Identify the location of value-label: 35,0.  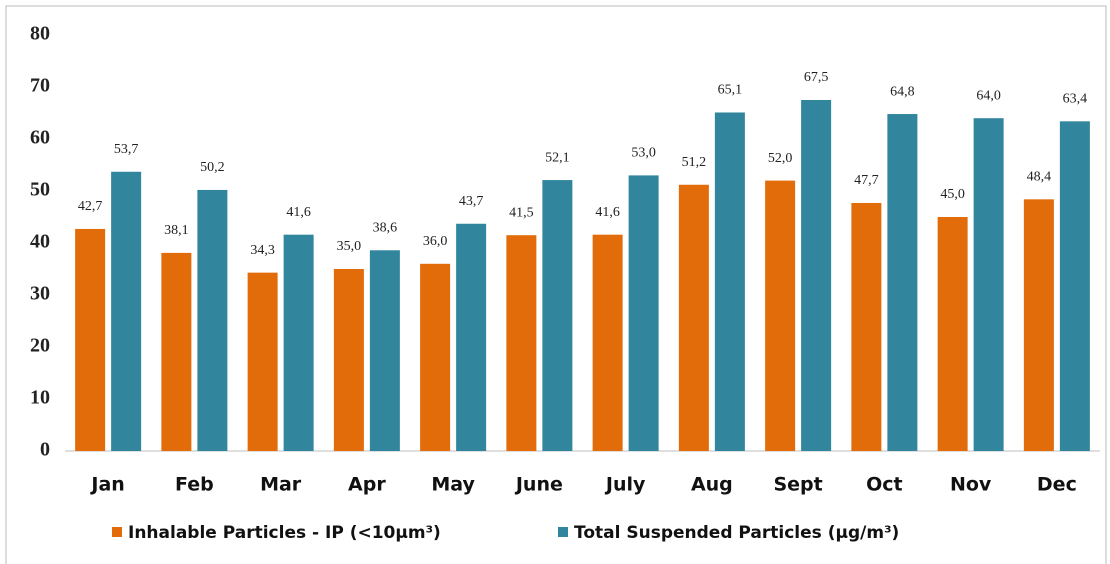
(349, 246).